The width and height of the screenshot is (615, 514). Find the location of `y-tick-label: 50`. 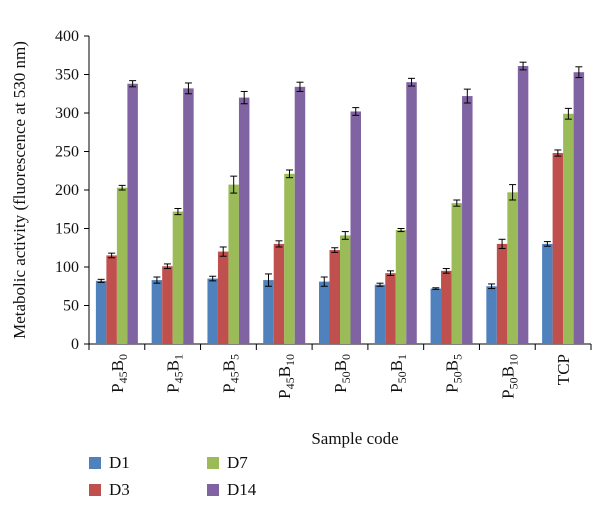

y-tick-label: 50 is located at coordinates (71, 306).